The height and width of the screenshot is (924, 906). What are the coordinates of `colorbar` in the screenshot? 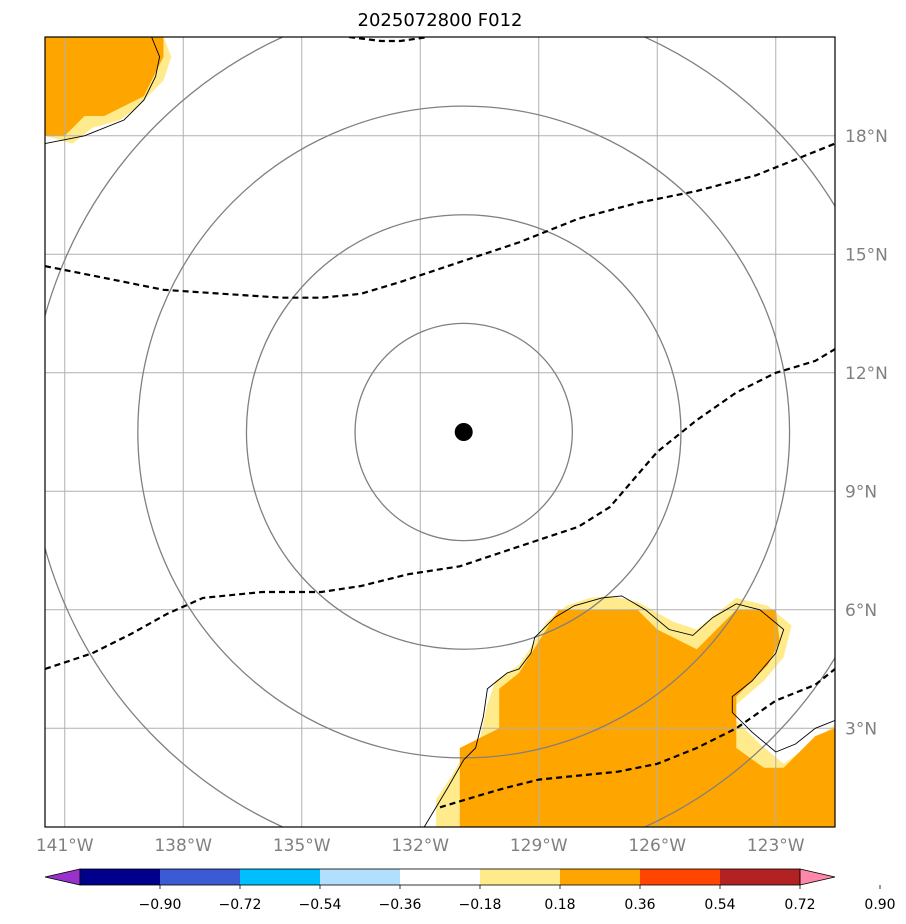 It's located at (440, 877).